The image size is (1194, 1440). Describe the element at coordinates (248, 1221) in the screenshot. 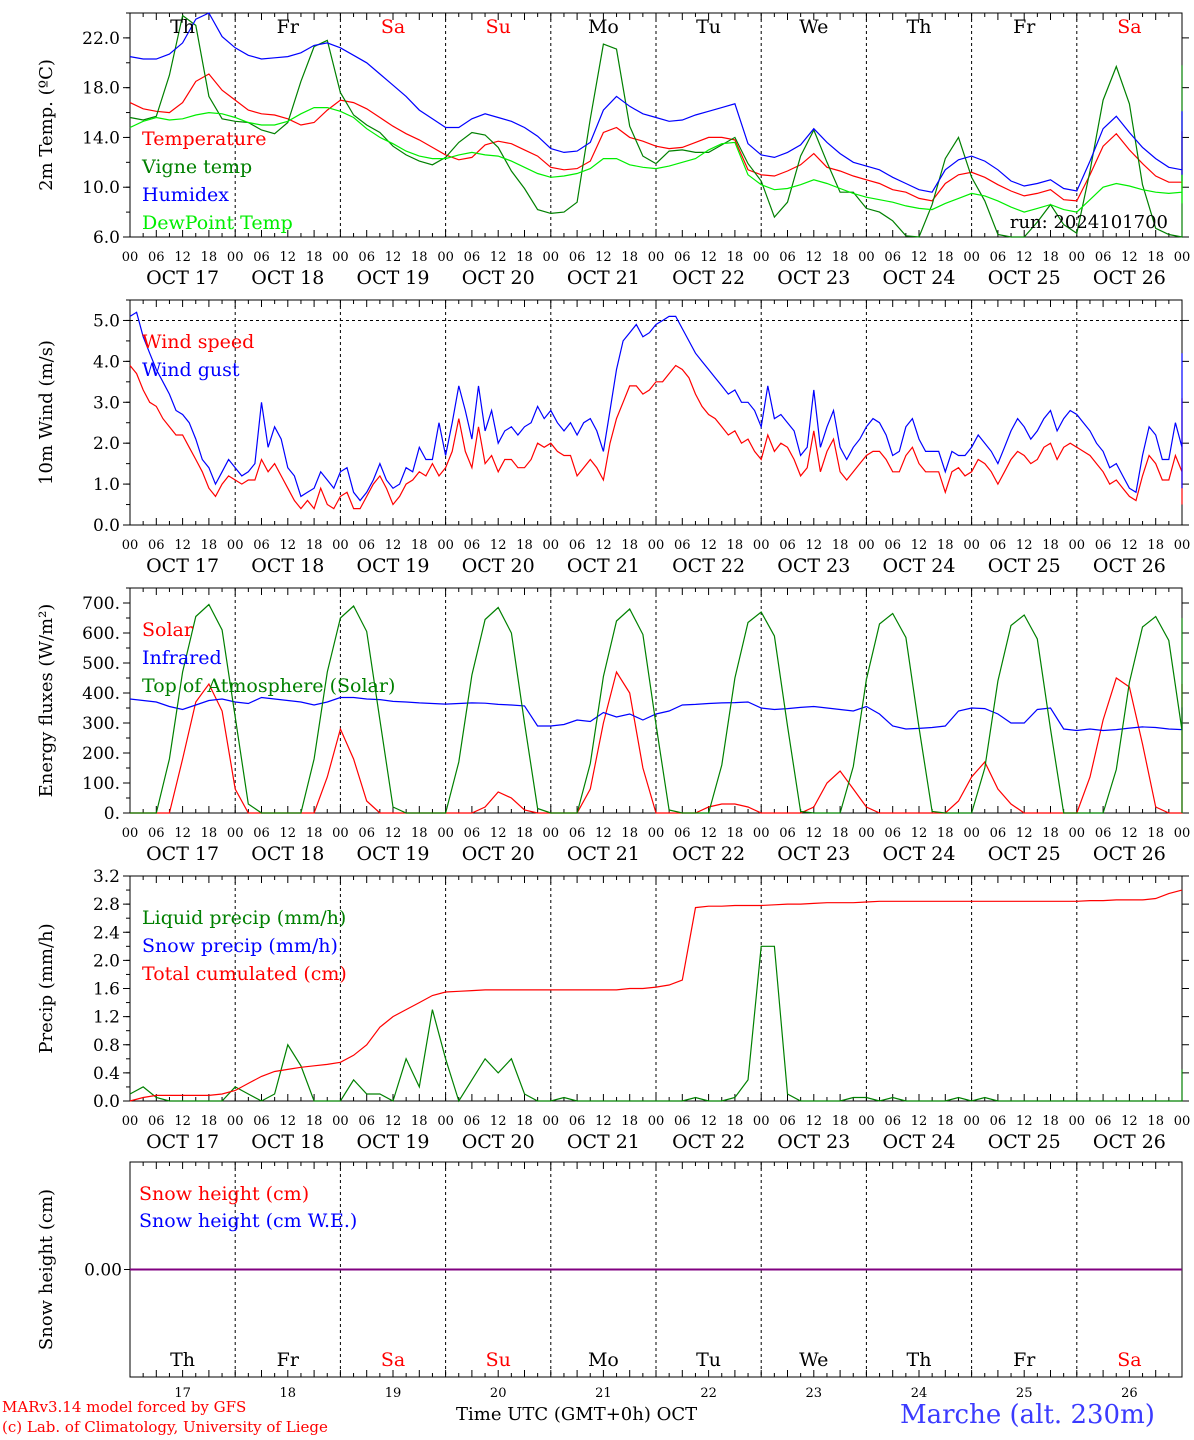

I see `legend-entry: Snow height (cm W.E.)` at that location.